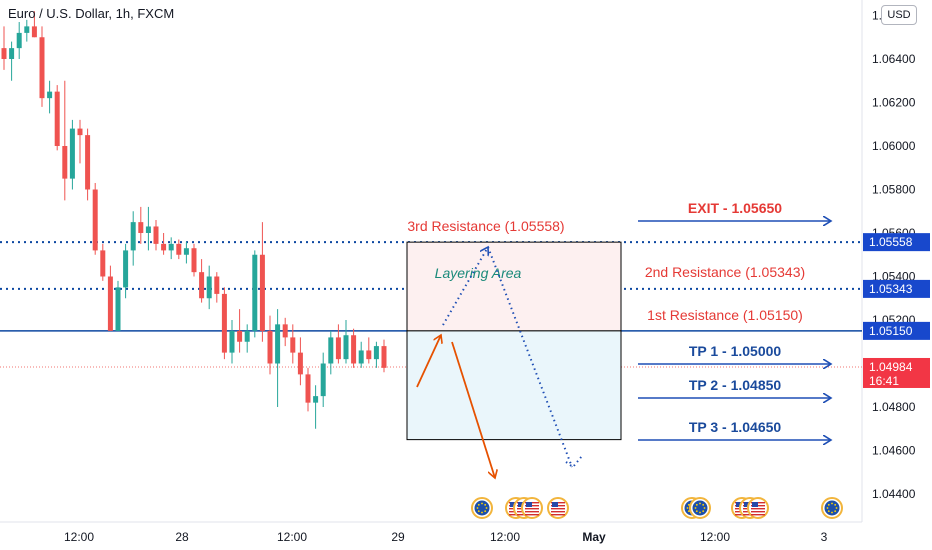 This screenshot has width=932, height=550. Describe the element at coordinates (891, 289) in the screenshot. I see `level-badge-label: 1.05343` at that location.